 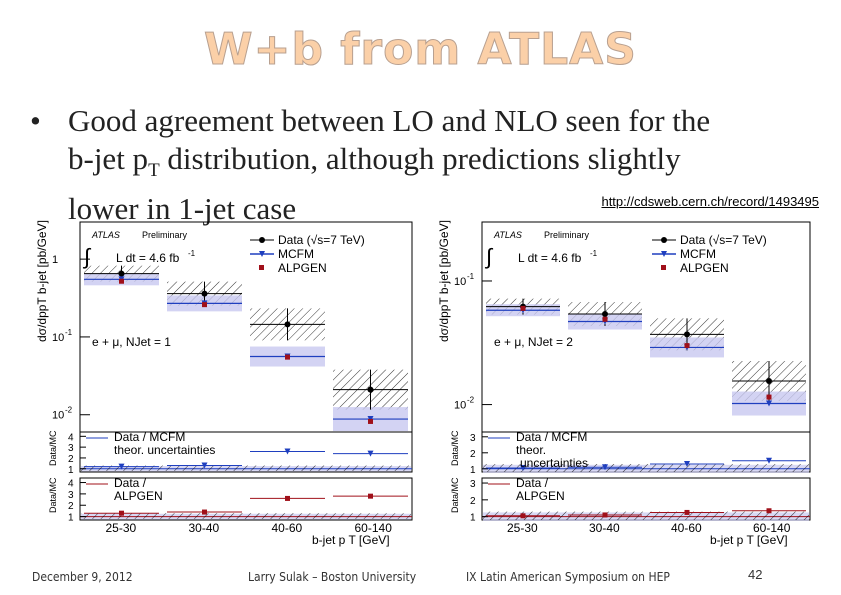 I want to click on footer-author: Larry Sulak – Boston University, so click(x=332, y=577).